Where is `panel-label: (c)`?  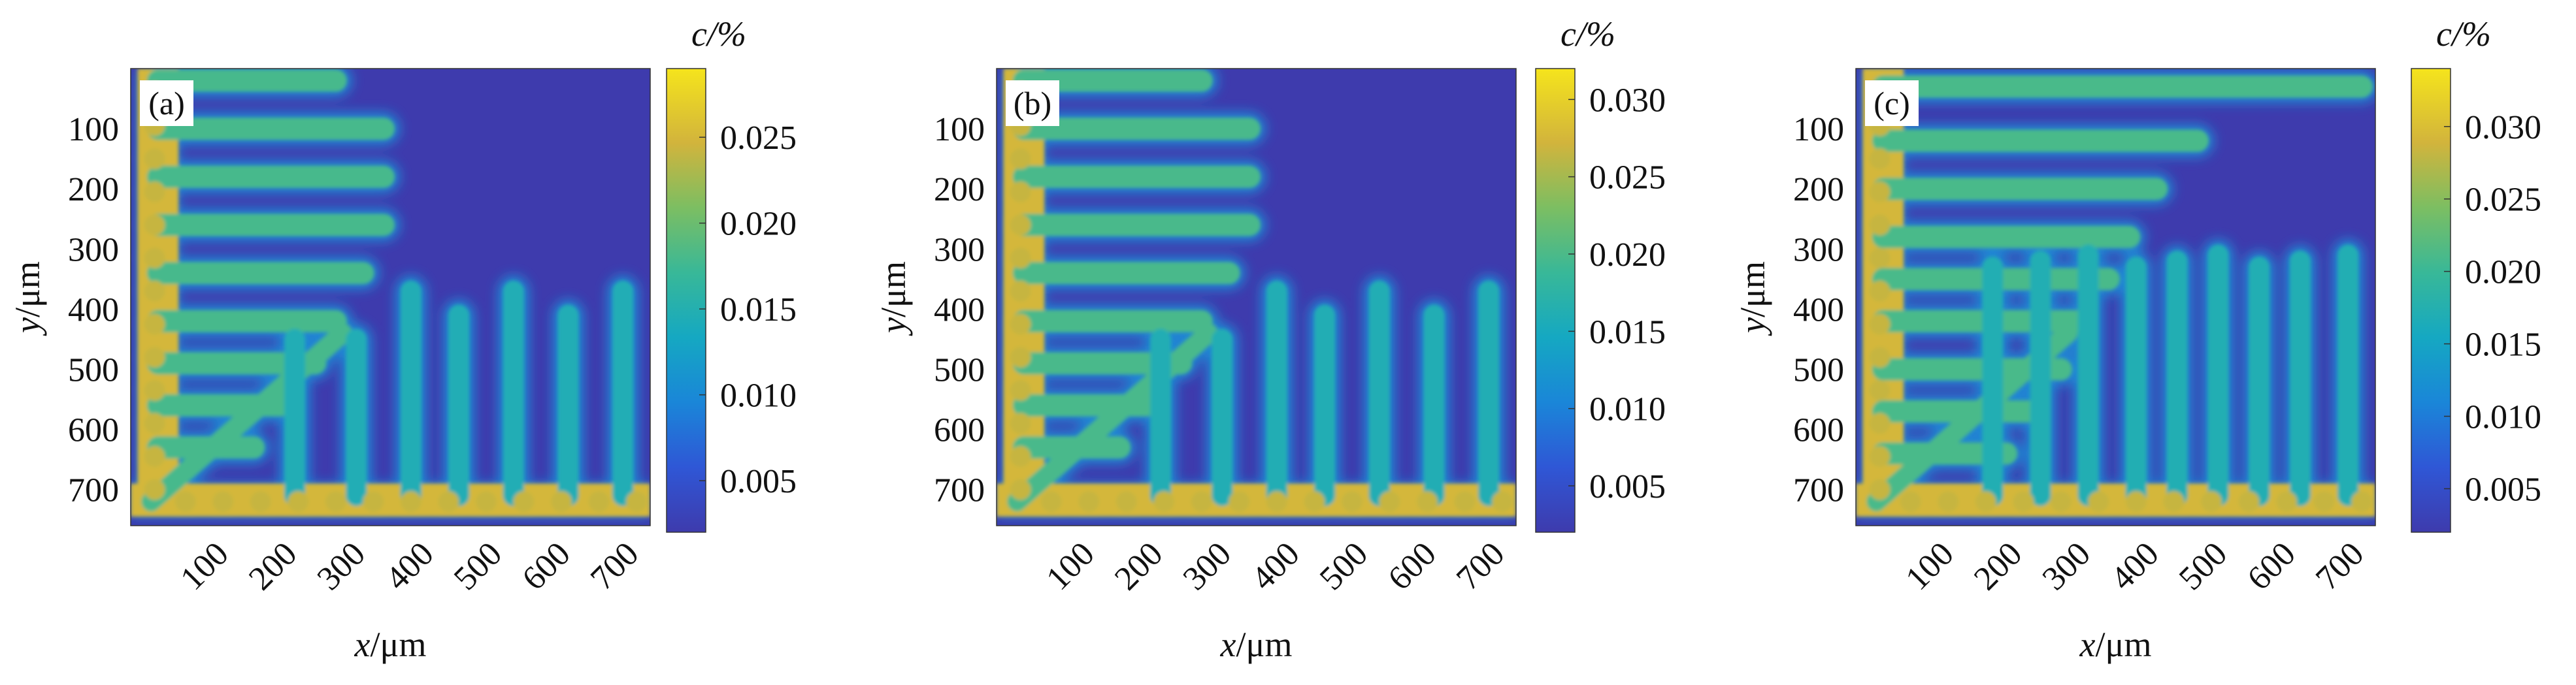 panel-label: (c) is located at coordinates (1892, 103).